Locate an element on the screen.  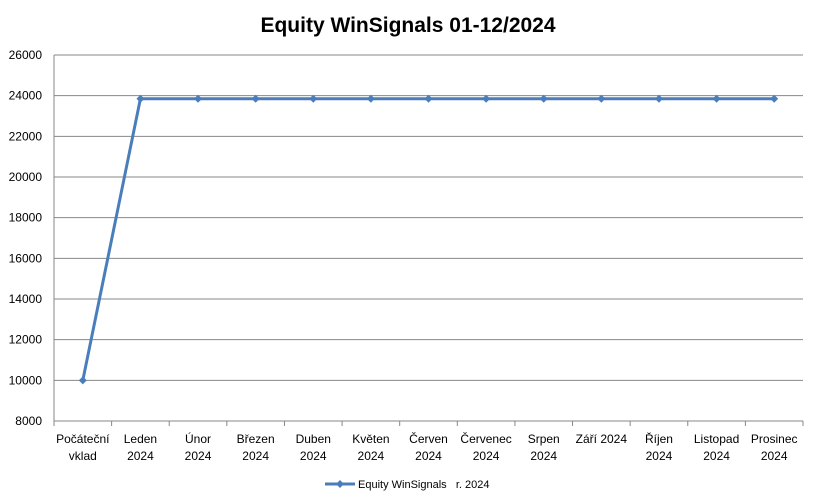
x-tick-label: Červen 2024 is located at coordinates (428, 447).